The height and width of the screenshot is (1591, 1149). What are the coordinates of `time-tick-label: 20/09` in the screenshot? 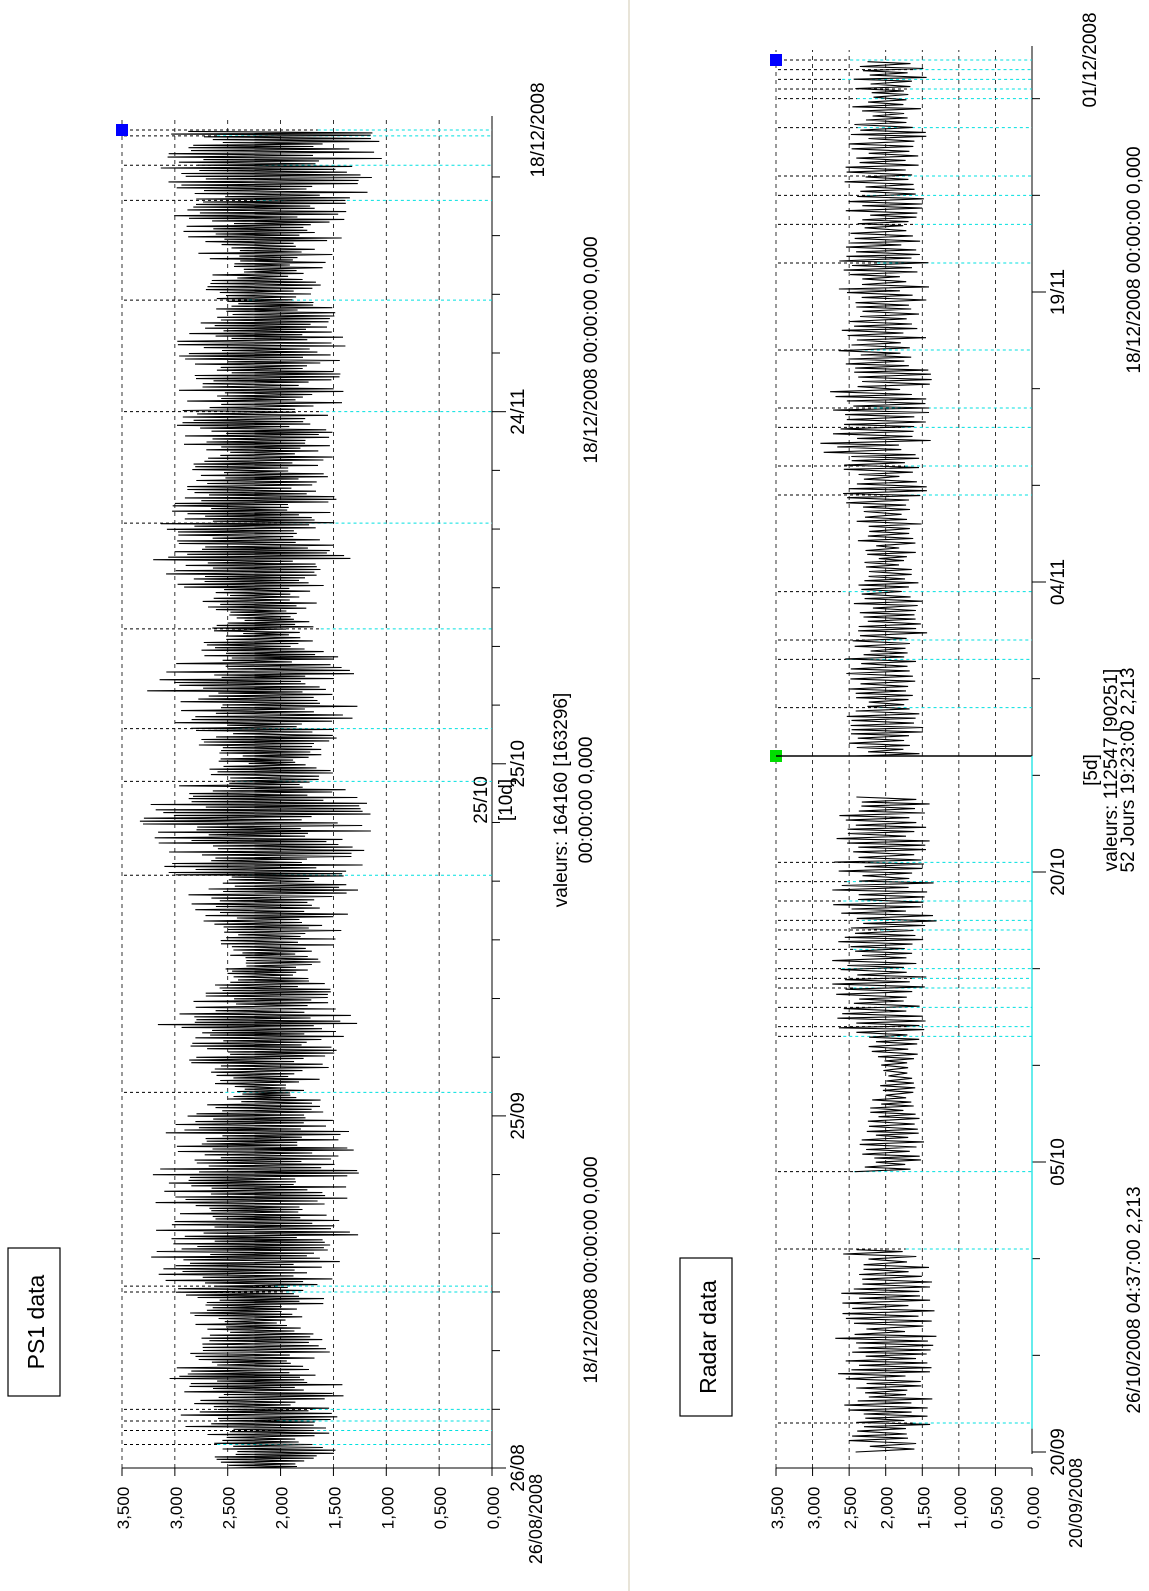 It's located at (1058, 1452).